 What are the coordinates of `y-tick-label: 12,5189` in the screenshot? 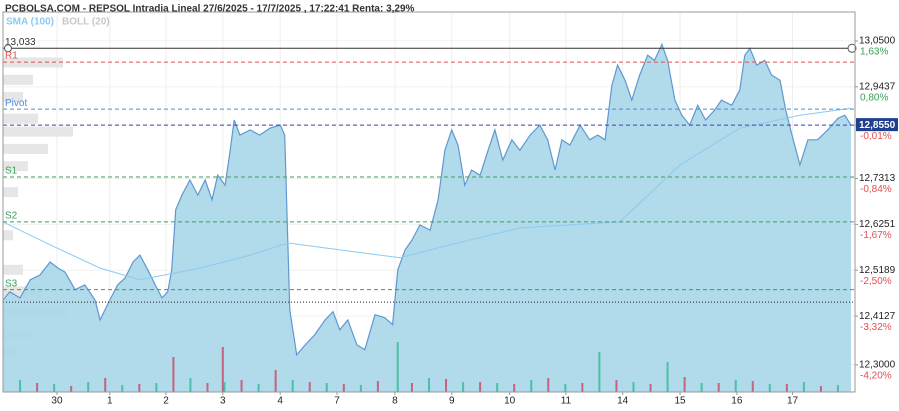 It's located at (877, 270).